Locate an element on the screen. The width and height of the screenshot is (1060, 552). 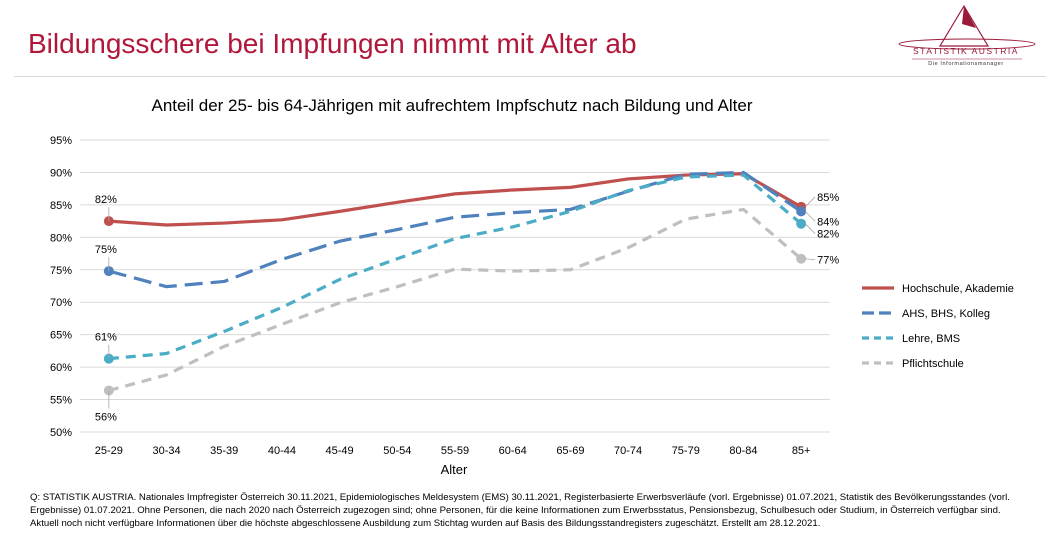
title-divider is located at coordinates (530, 76).